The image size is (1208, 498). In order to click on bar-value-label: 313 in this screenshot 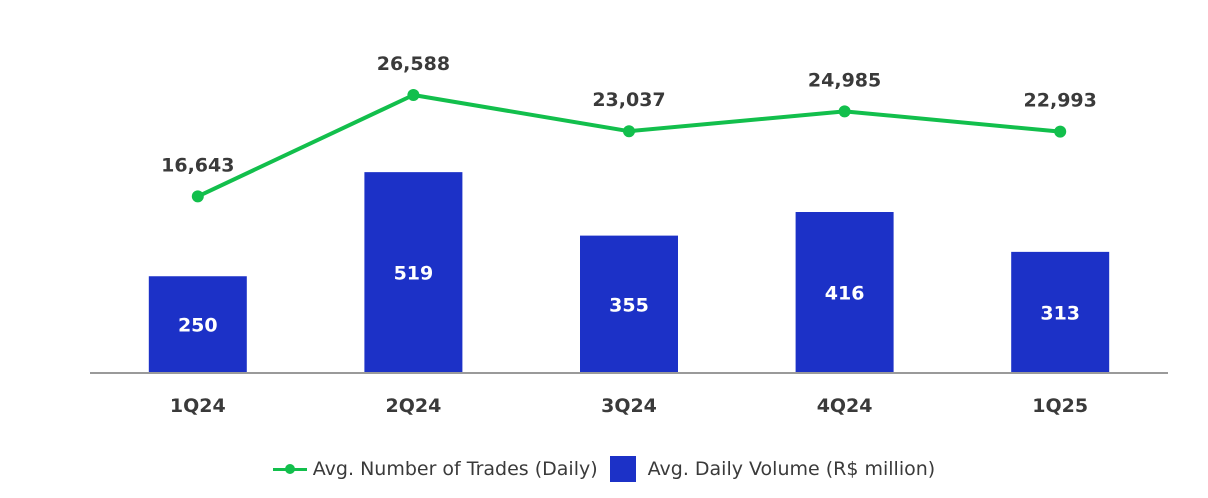, I will do `click(1060, 313)`.